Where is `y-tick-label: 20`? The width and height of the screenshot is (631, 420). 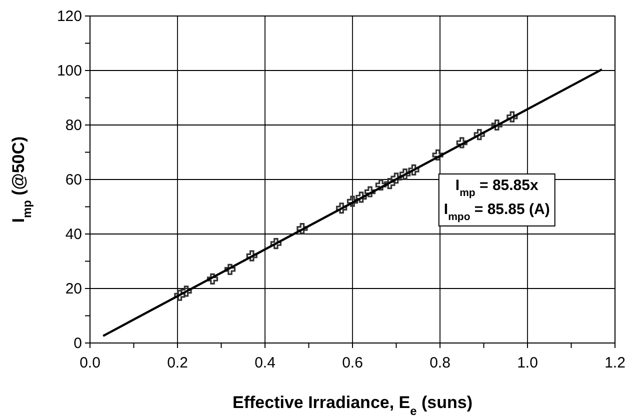 y-tick-label: 20 is located at coordinates (73, 289).